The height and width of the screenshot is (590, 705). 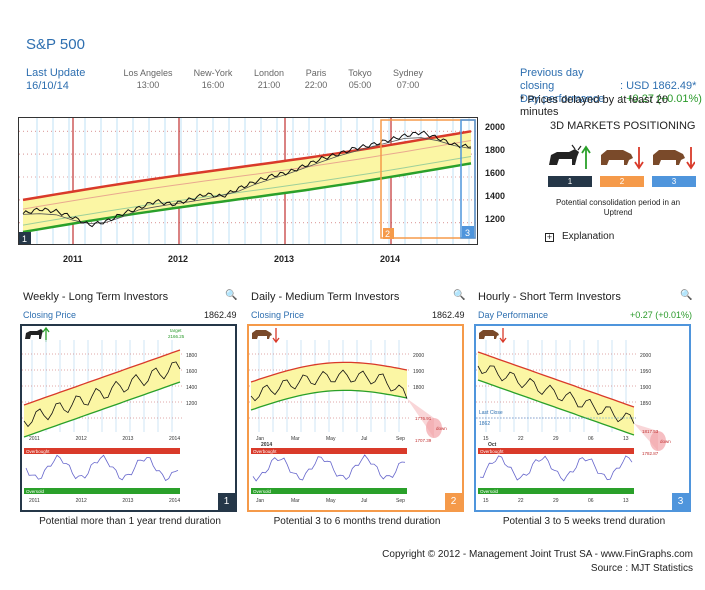 What do you see at coordinates (213, 79) in the screenshot?
I see `city-new-york: New-York 16:00` at bounding box center [213, 79].